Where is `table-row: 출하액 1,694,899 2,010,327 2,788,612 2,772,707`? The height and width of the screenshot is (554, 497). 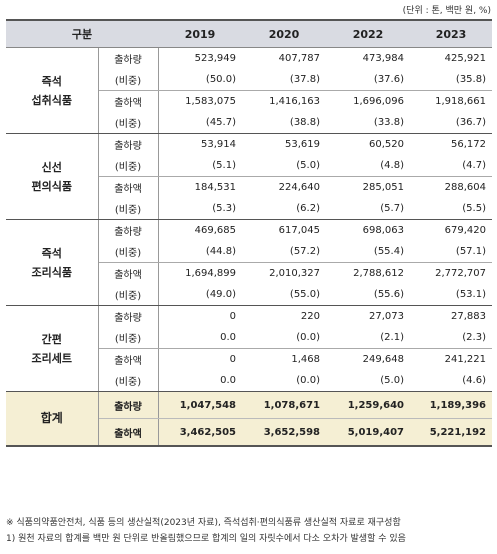
table-row: 출하액 1,694,899 2,010,327 2,788,612 2,772,707 is located at coordinates (249, 273).